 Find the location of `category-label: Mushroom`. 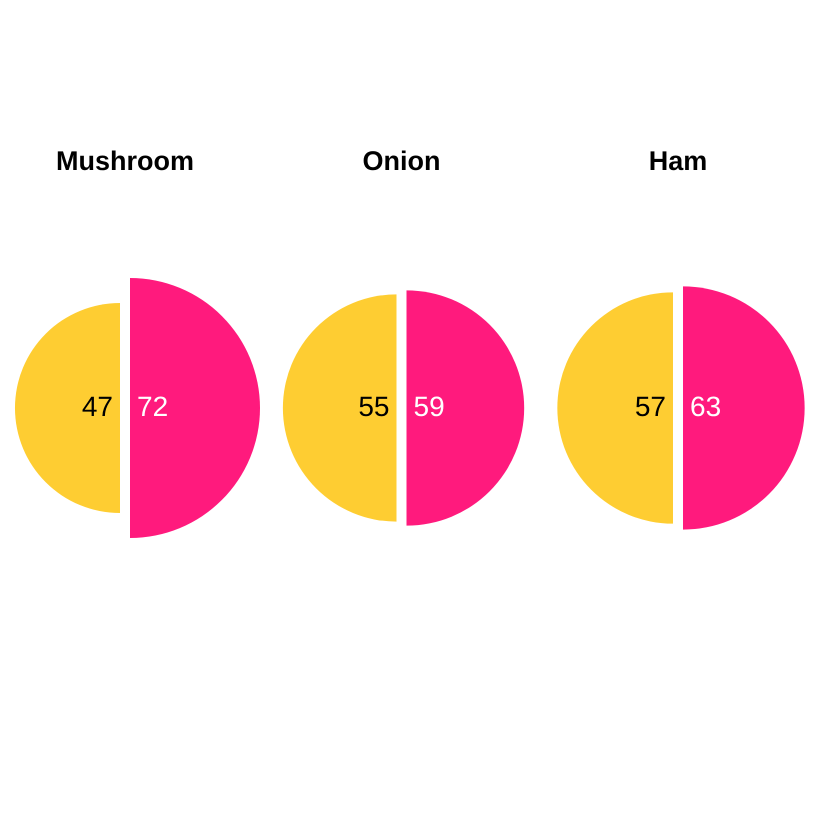

category-label: Mushroom is located at coordinates (125, 161).